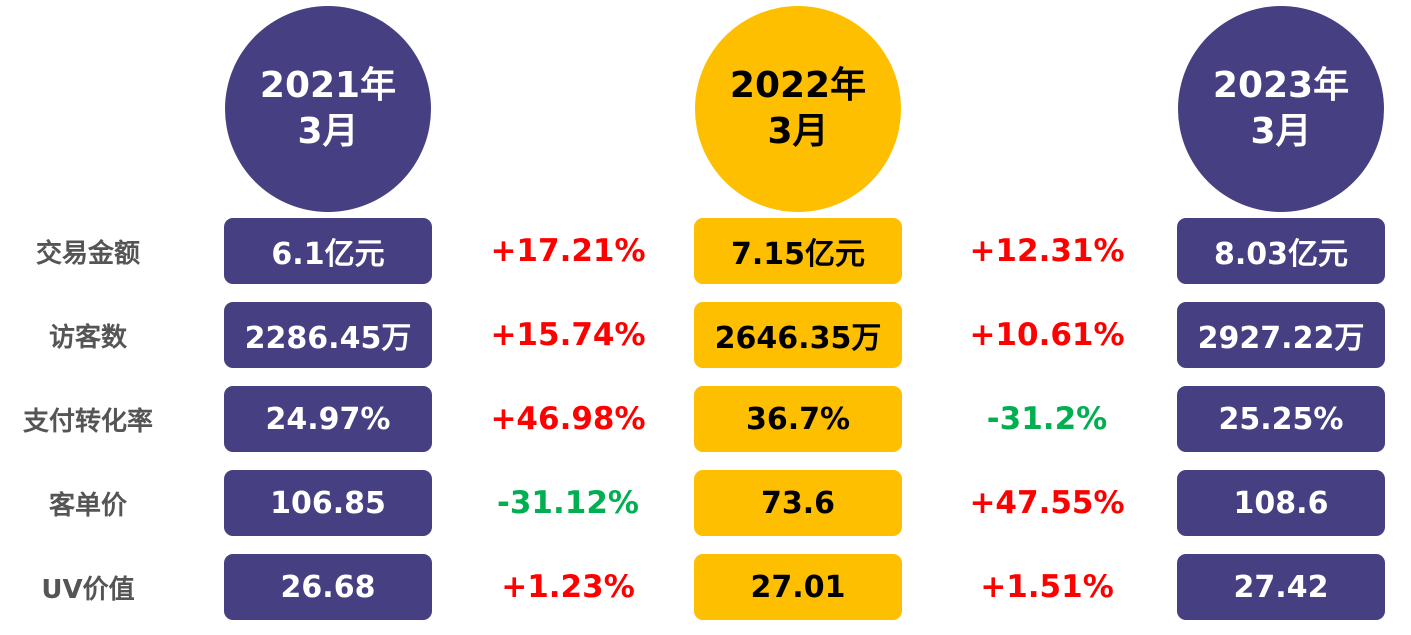 The height and width of the screenshot is (635, 1411). I want to click on value-box: 106.85, so click(328, 503).